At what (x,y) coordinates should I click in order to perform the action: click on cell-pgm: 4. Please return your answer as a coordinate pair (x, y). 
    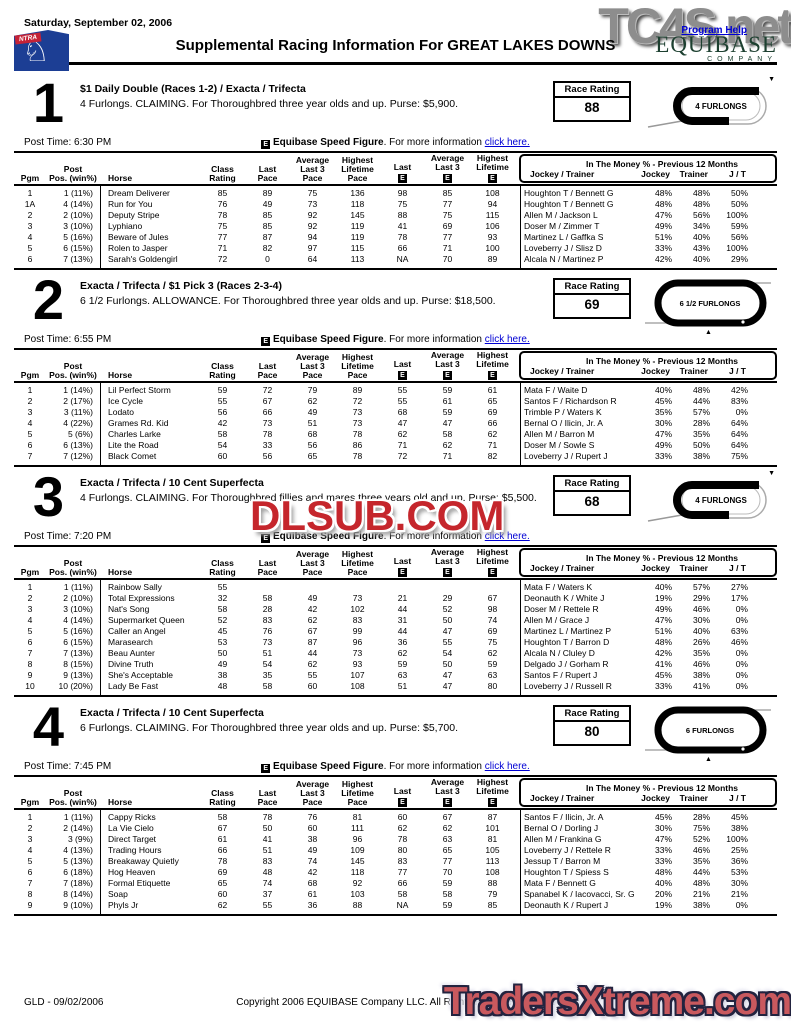
    Looking at the image, I should click on (30, 620).